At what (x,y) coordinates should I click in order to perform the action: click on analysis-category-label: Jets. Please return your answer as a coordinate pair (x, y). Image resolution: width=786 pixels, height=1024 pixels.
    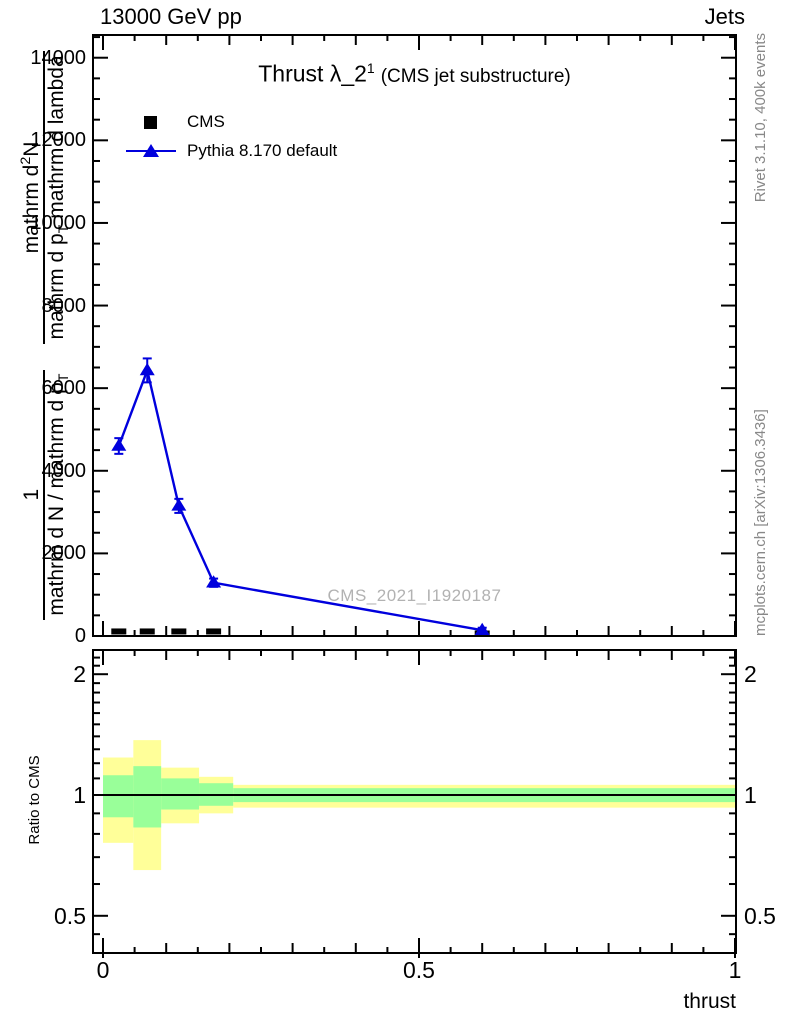
    Looking at the image, I should click on (724, 16).